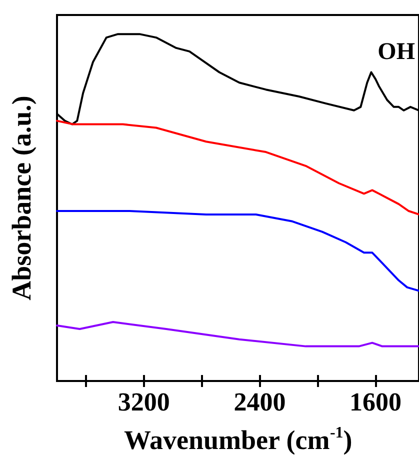 The image size is (419, 459). What do you see at coordinates (397, 52) in the screenshot?
I see `annotation: OH` at bounding box center [397, 52].